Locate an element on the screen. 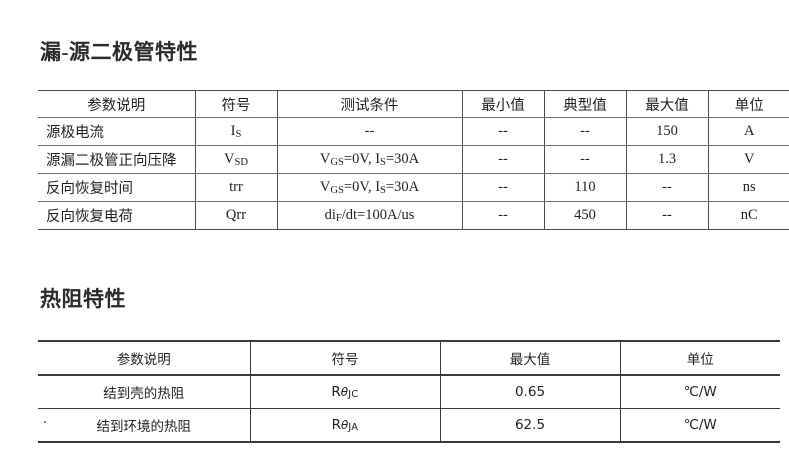 This screenshot has height=468, width=789. symbol-base: I is located at coordinates (233, 131).